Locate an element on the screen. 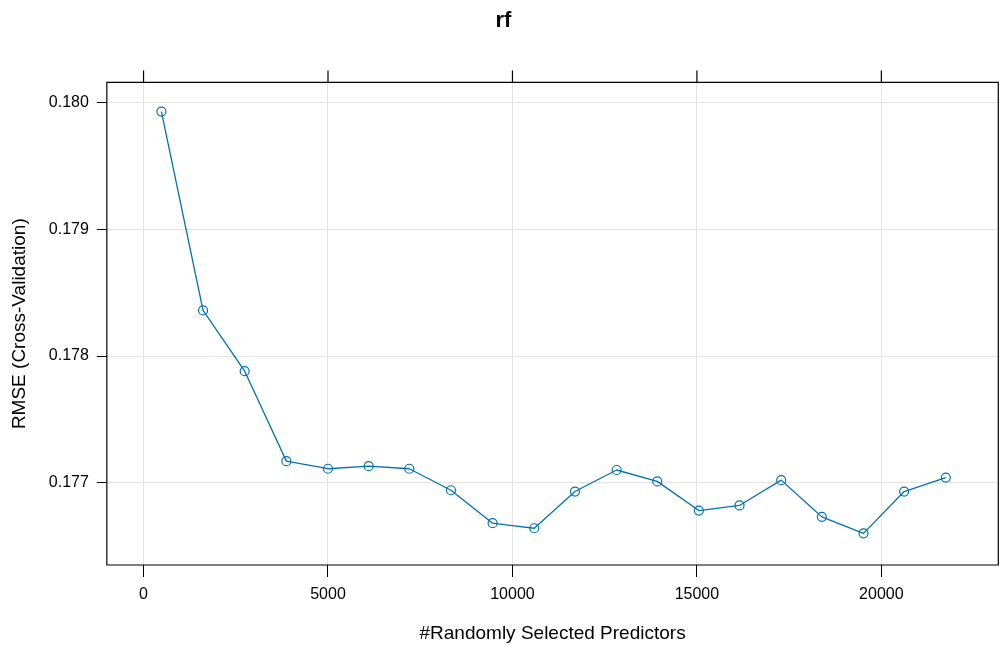  x-tick-label: 15000 is located at coordinates (697, 594).